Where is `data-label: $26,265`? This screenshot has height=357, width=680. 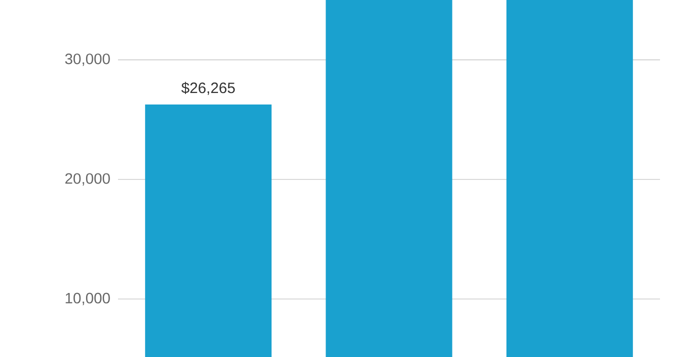 data-label: $26,265 is located at coordinates (208, 88).